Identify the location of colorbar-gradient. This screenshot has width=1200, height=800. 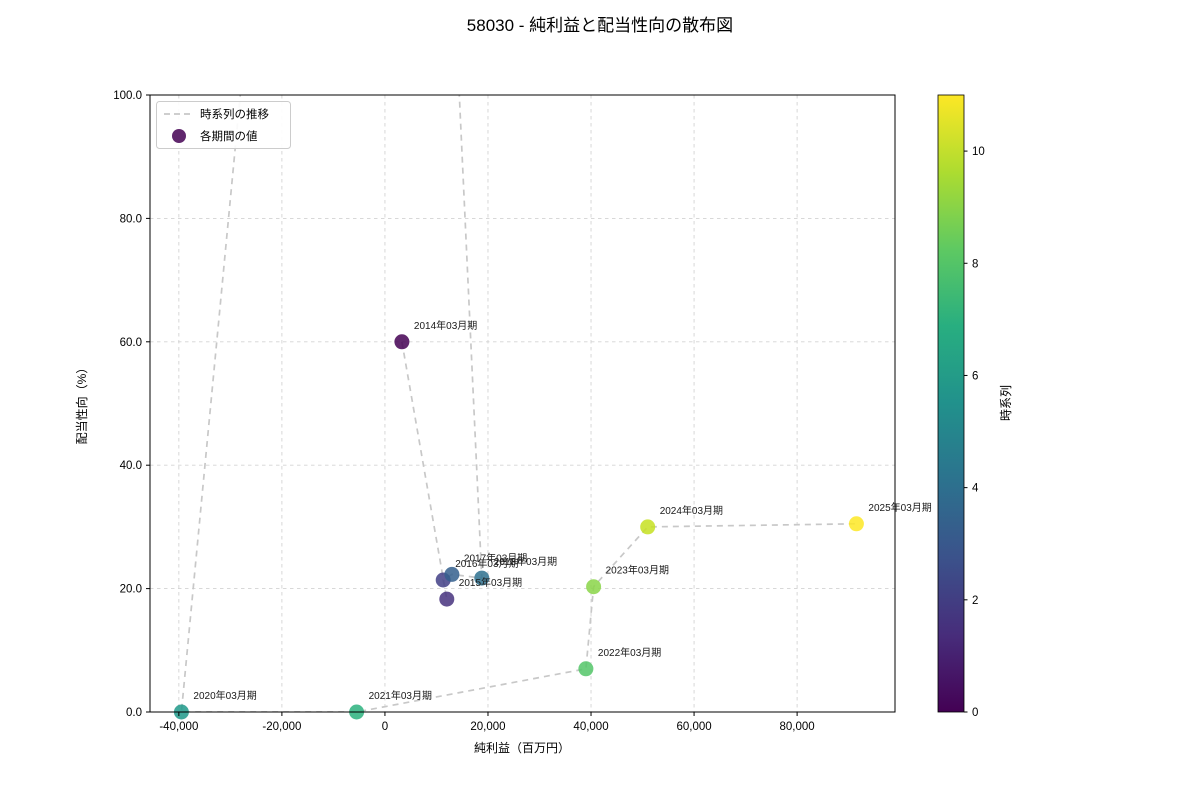
(951, 403).